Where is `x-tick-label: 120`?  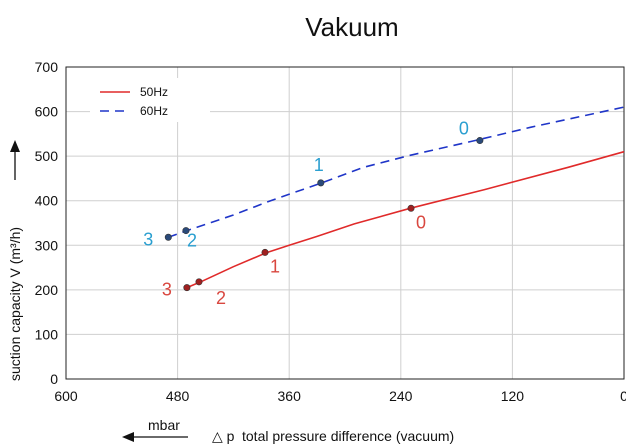 x-tick-label: 120 is located at coordinates (513, 396).